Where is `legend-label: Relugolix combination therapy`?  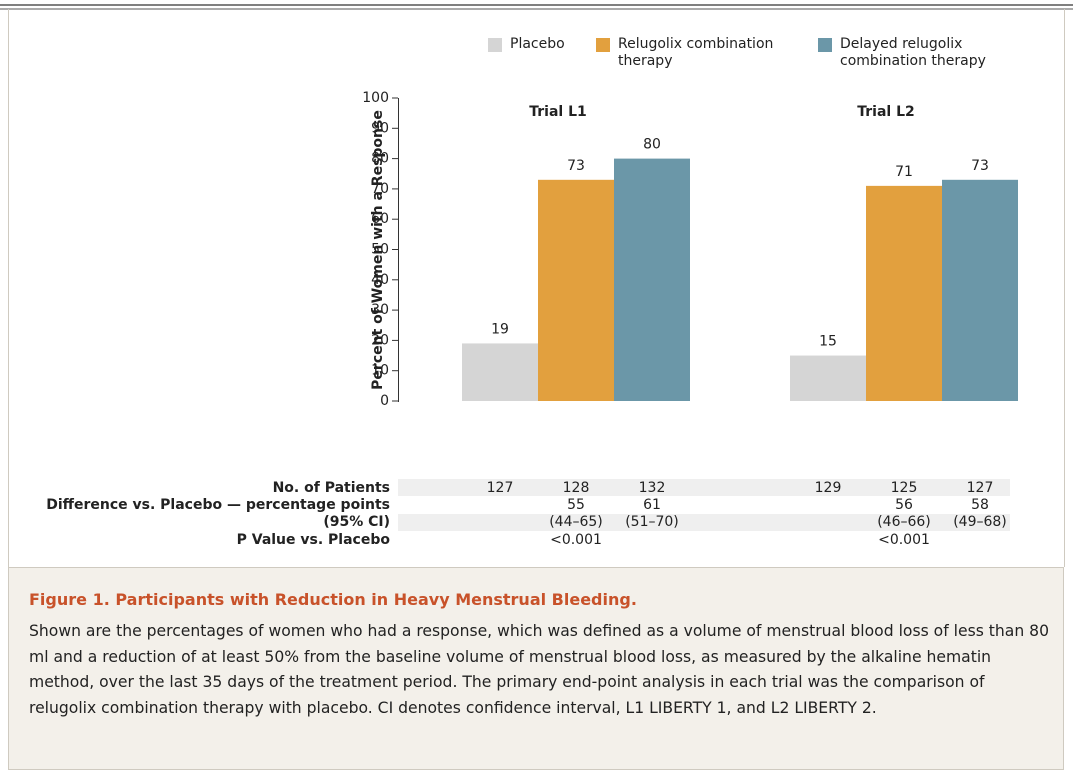
legend-label: Relugolix combination therapy is located at coordinates (696, 52).